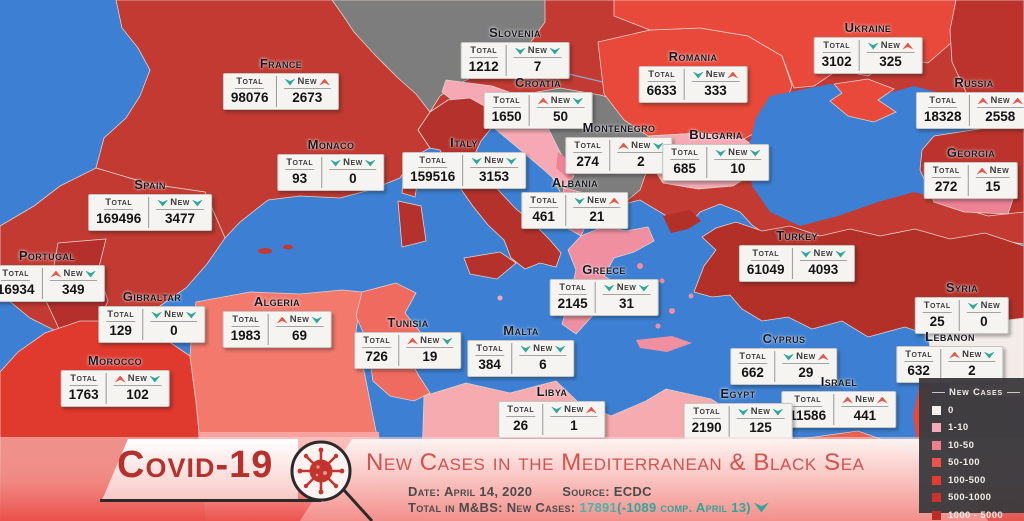  What do you see at coordinates (598, 507) in the screenshot?
I see `footer-total-number: 17891` at bounding box center [598, 507].